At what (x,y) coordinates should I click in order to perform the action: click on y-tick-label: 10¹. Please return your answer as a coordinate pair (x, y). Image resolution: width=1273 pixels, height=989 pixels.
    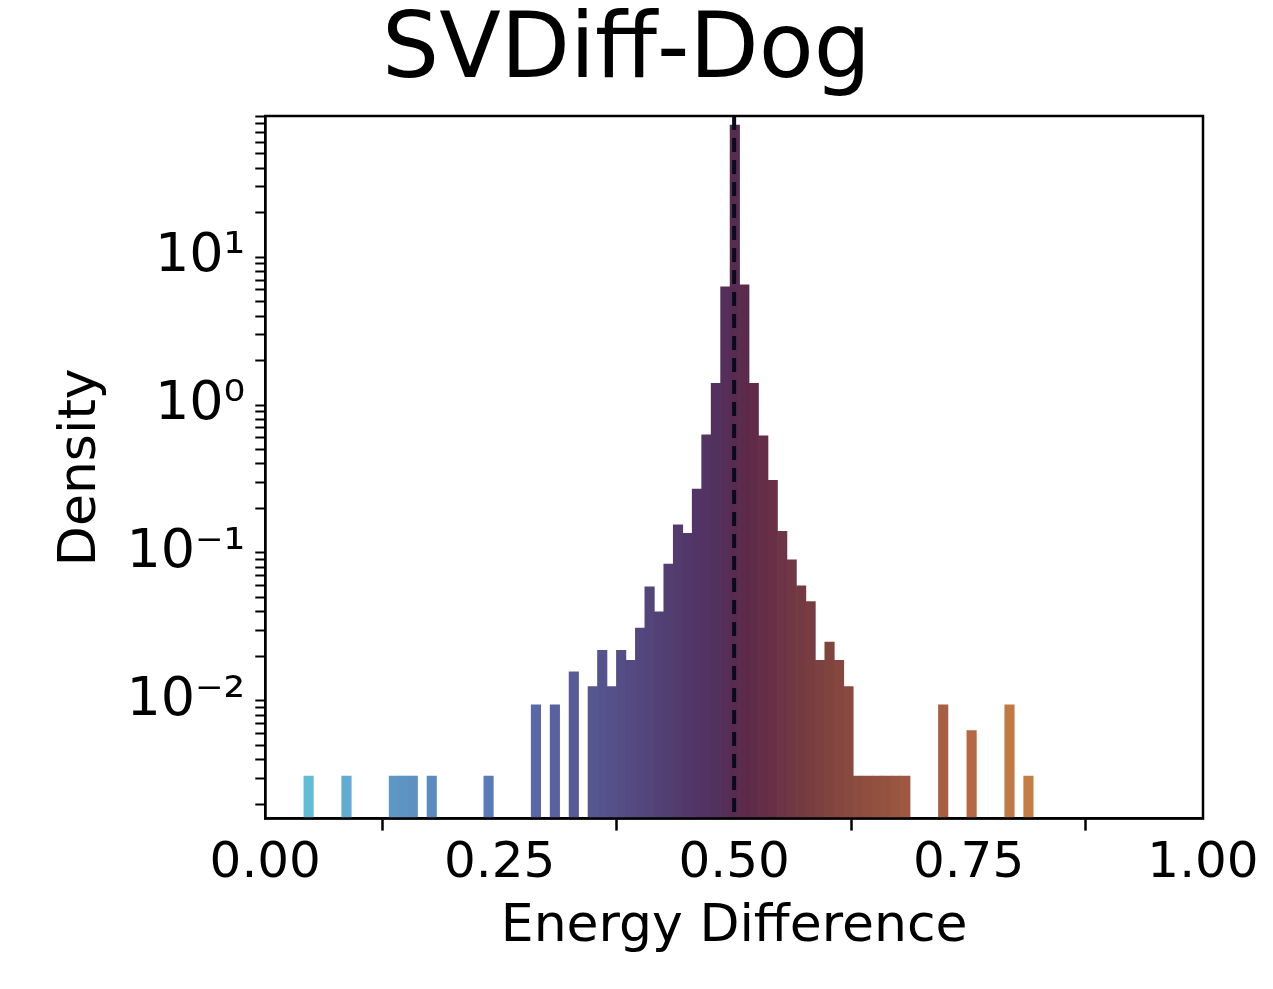
    Looking at the image, I should click on (200, 253).